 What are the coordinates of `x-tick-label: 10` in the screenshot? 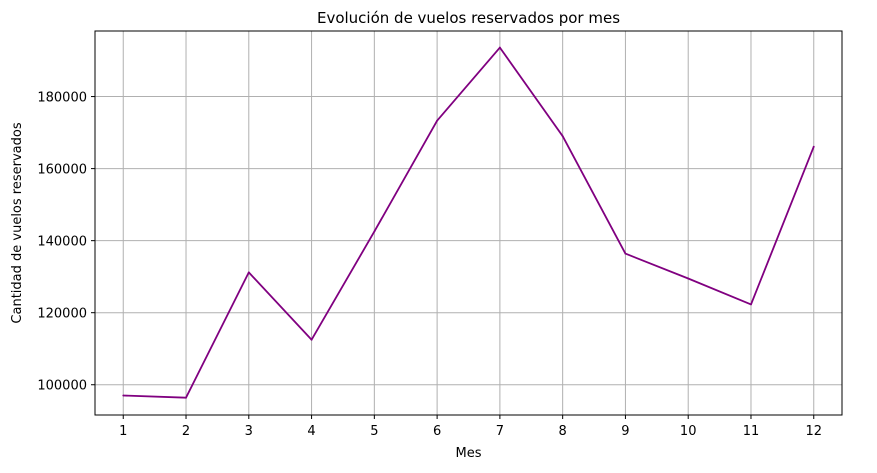 It's located at (688, 431).